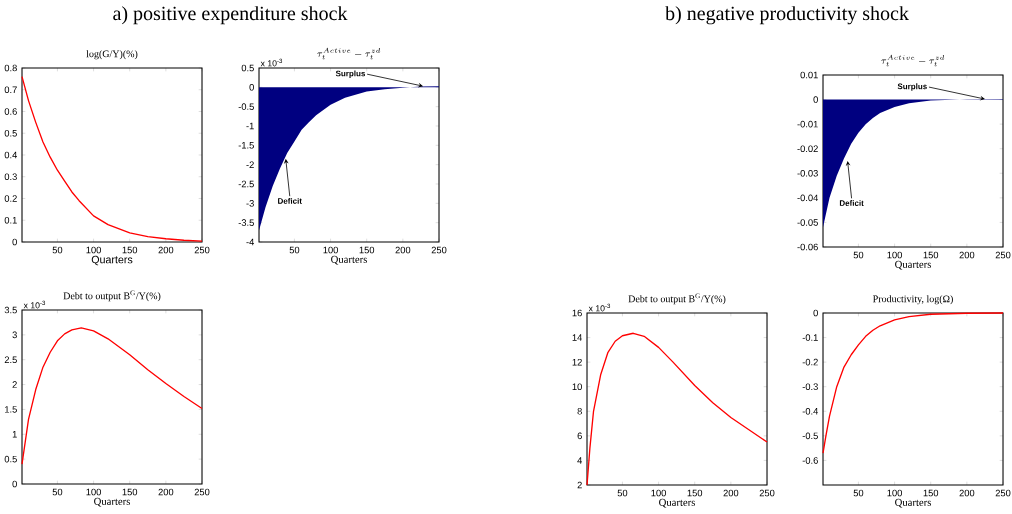 The height and width of the screenshot is (514, 1012). What do you see at coordinates (809, 75) in the screenshot?
I see `y-tick-label: 0.01` at bounding box center [809, 75].